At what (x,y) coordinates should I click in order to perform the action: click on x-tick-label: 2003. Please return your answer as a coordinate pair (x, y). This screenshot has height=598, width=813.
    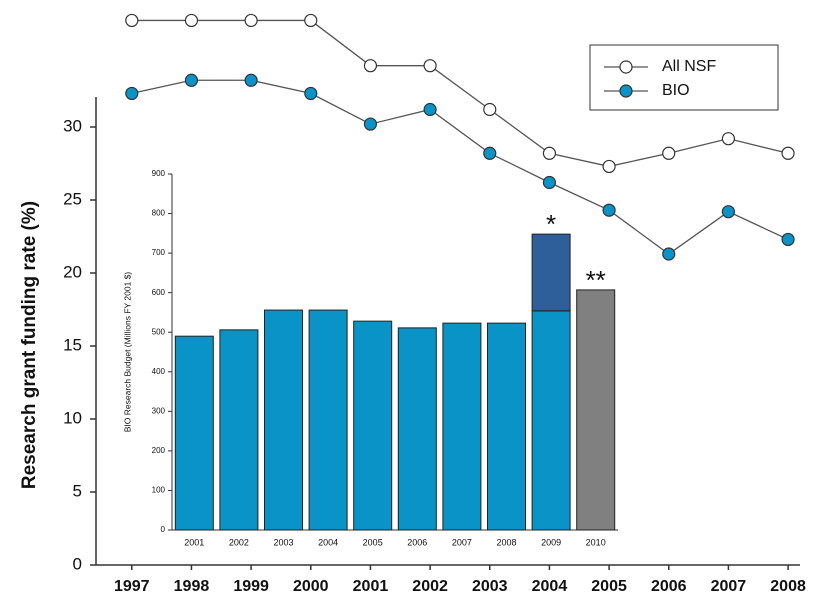
    Looking at the image, I should click on (490, 586).